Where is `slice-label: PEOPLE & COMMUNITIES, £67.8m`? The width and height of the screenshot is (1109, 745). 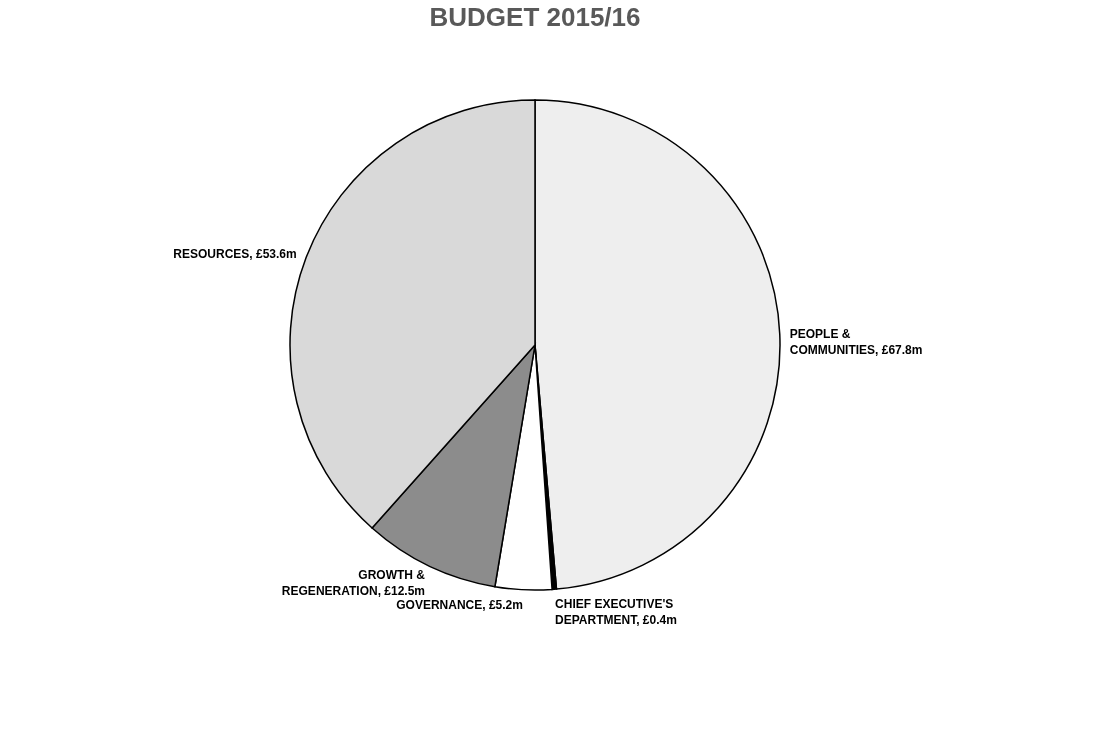
slice-label: PEOPLE & COMMUNITIES, £67.8m is located at coordinates (856, 341).